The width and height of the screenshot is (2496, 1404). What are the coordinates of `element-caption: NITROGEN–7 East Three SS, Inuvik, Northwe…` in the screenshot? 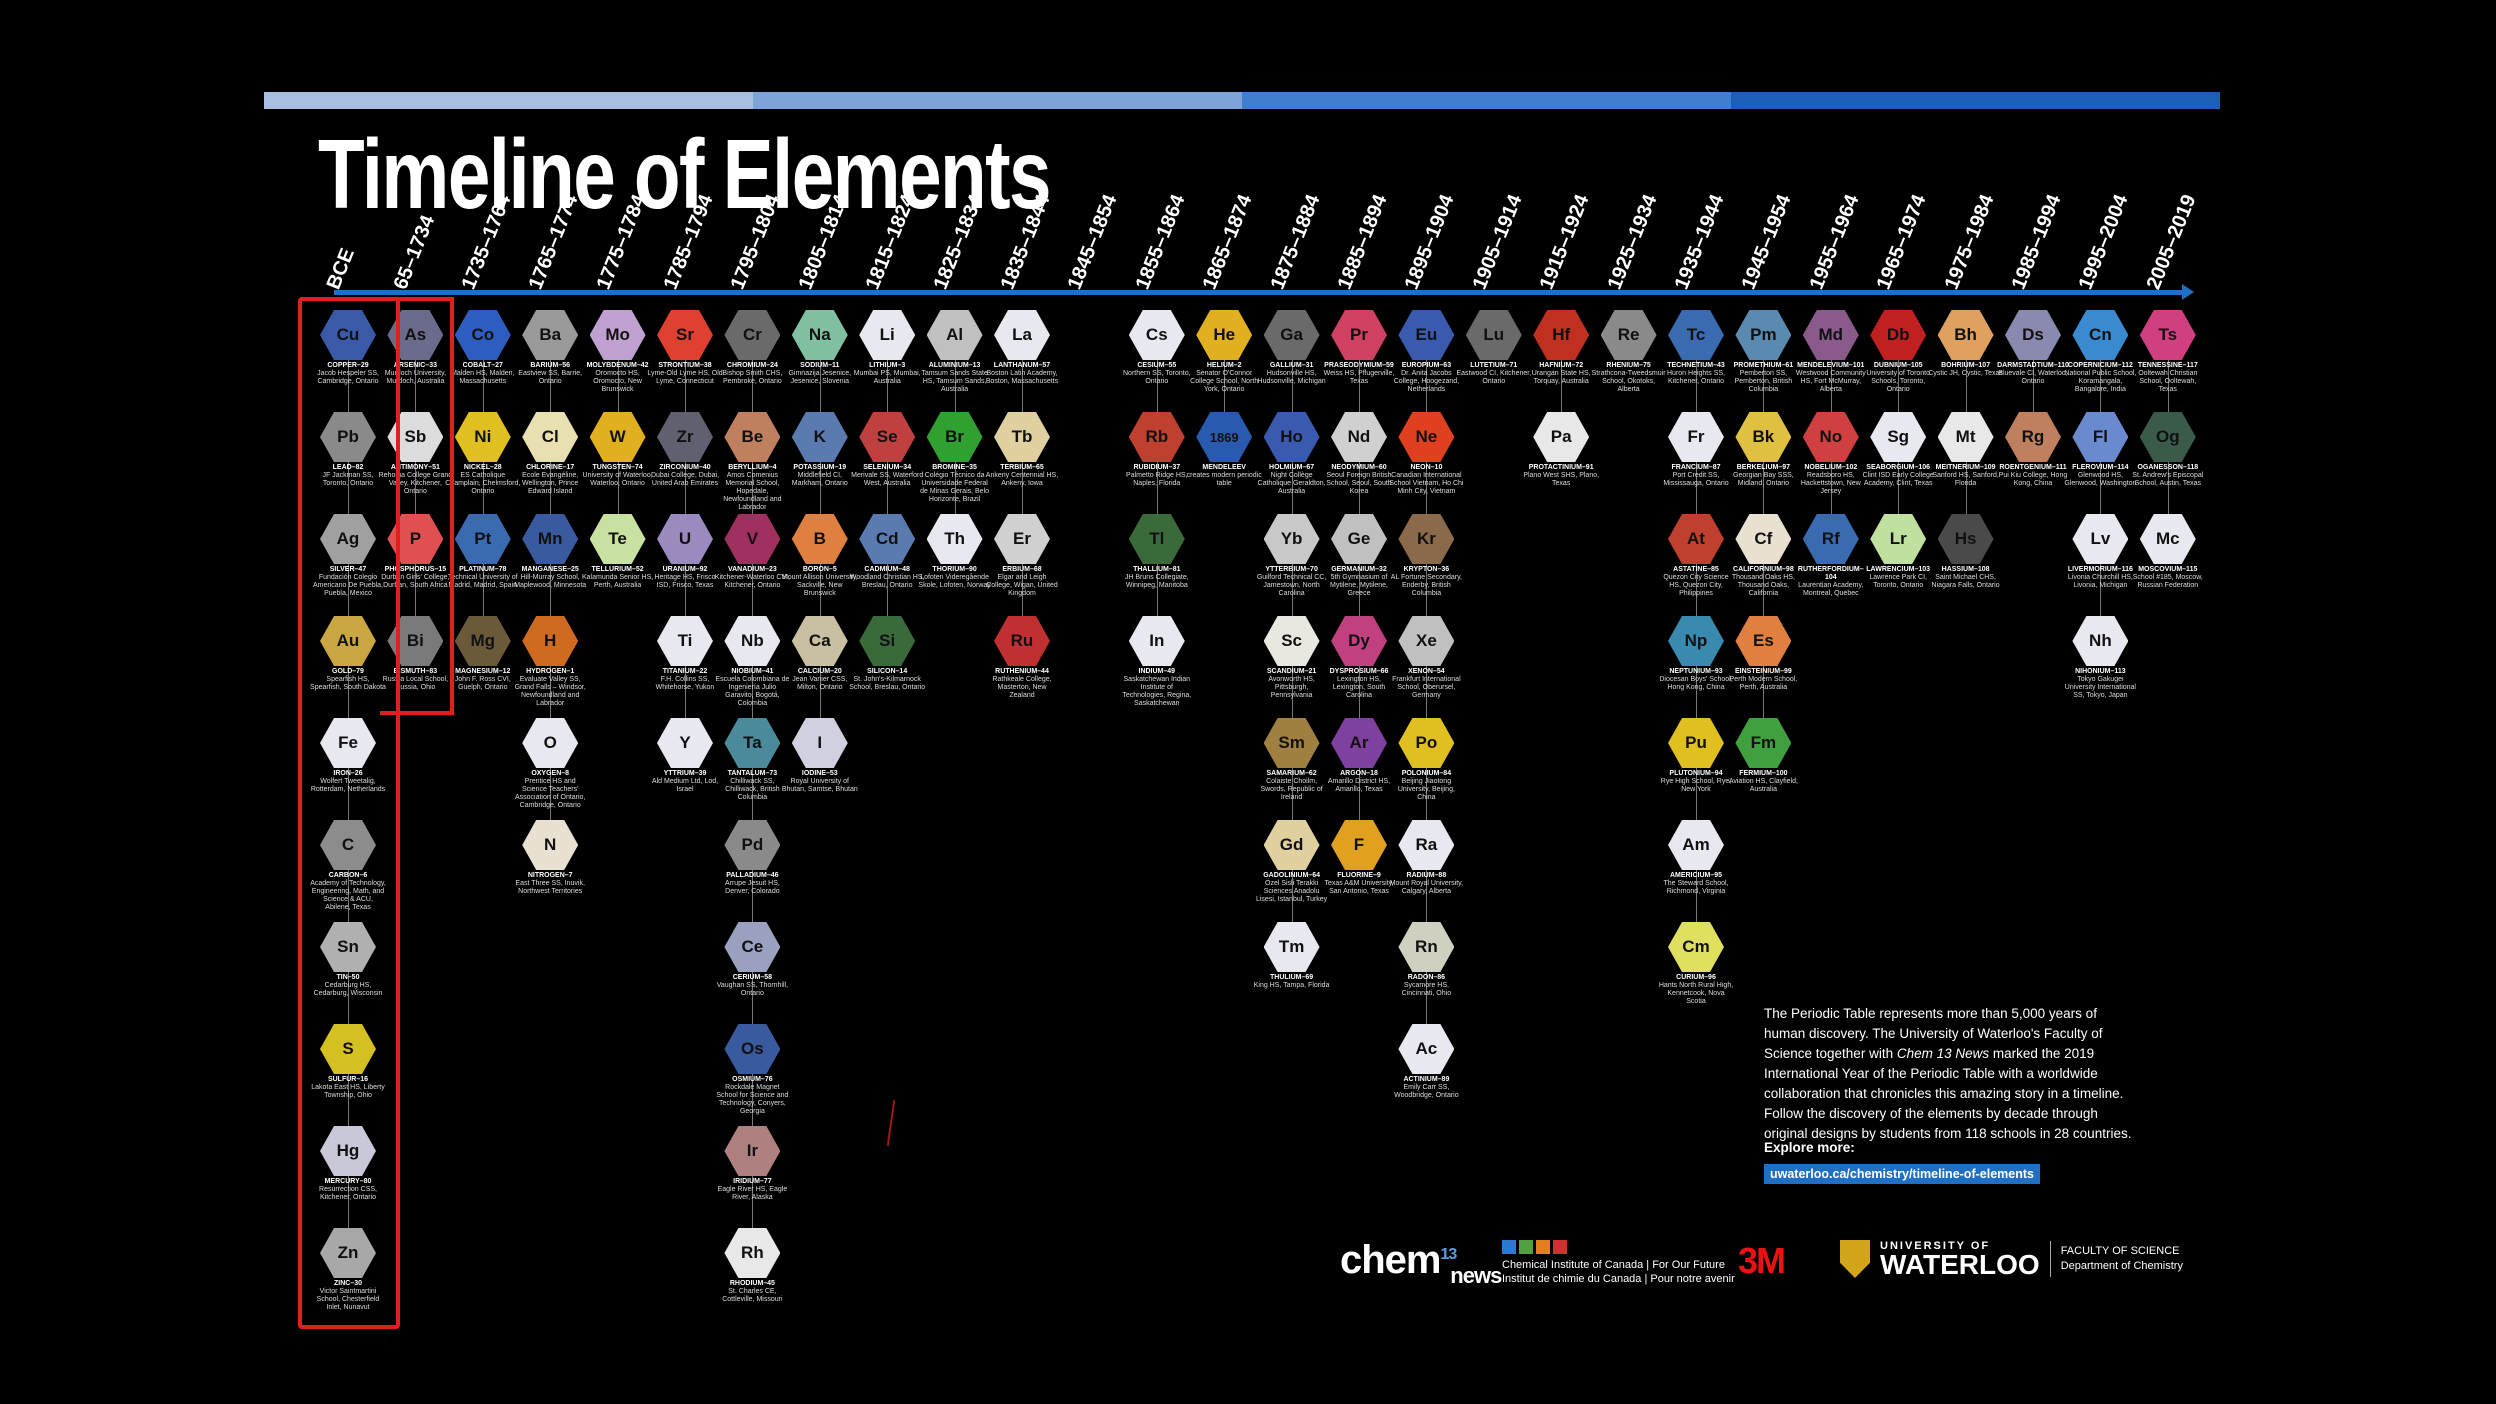 It's located at (550, 884).